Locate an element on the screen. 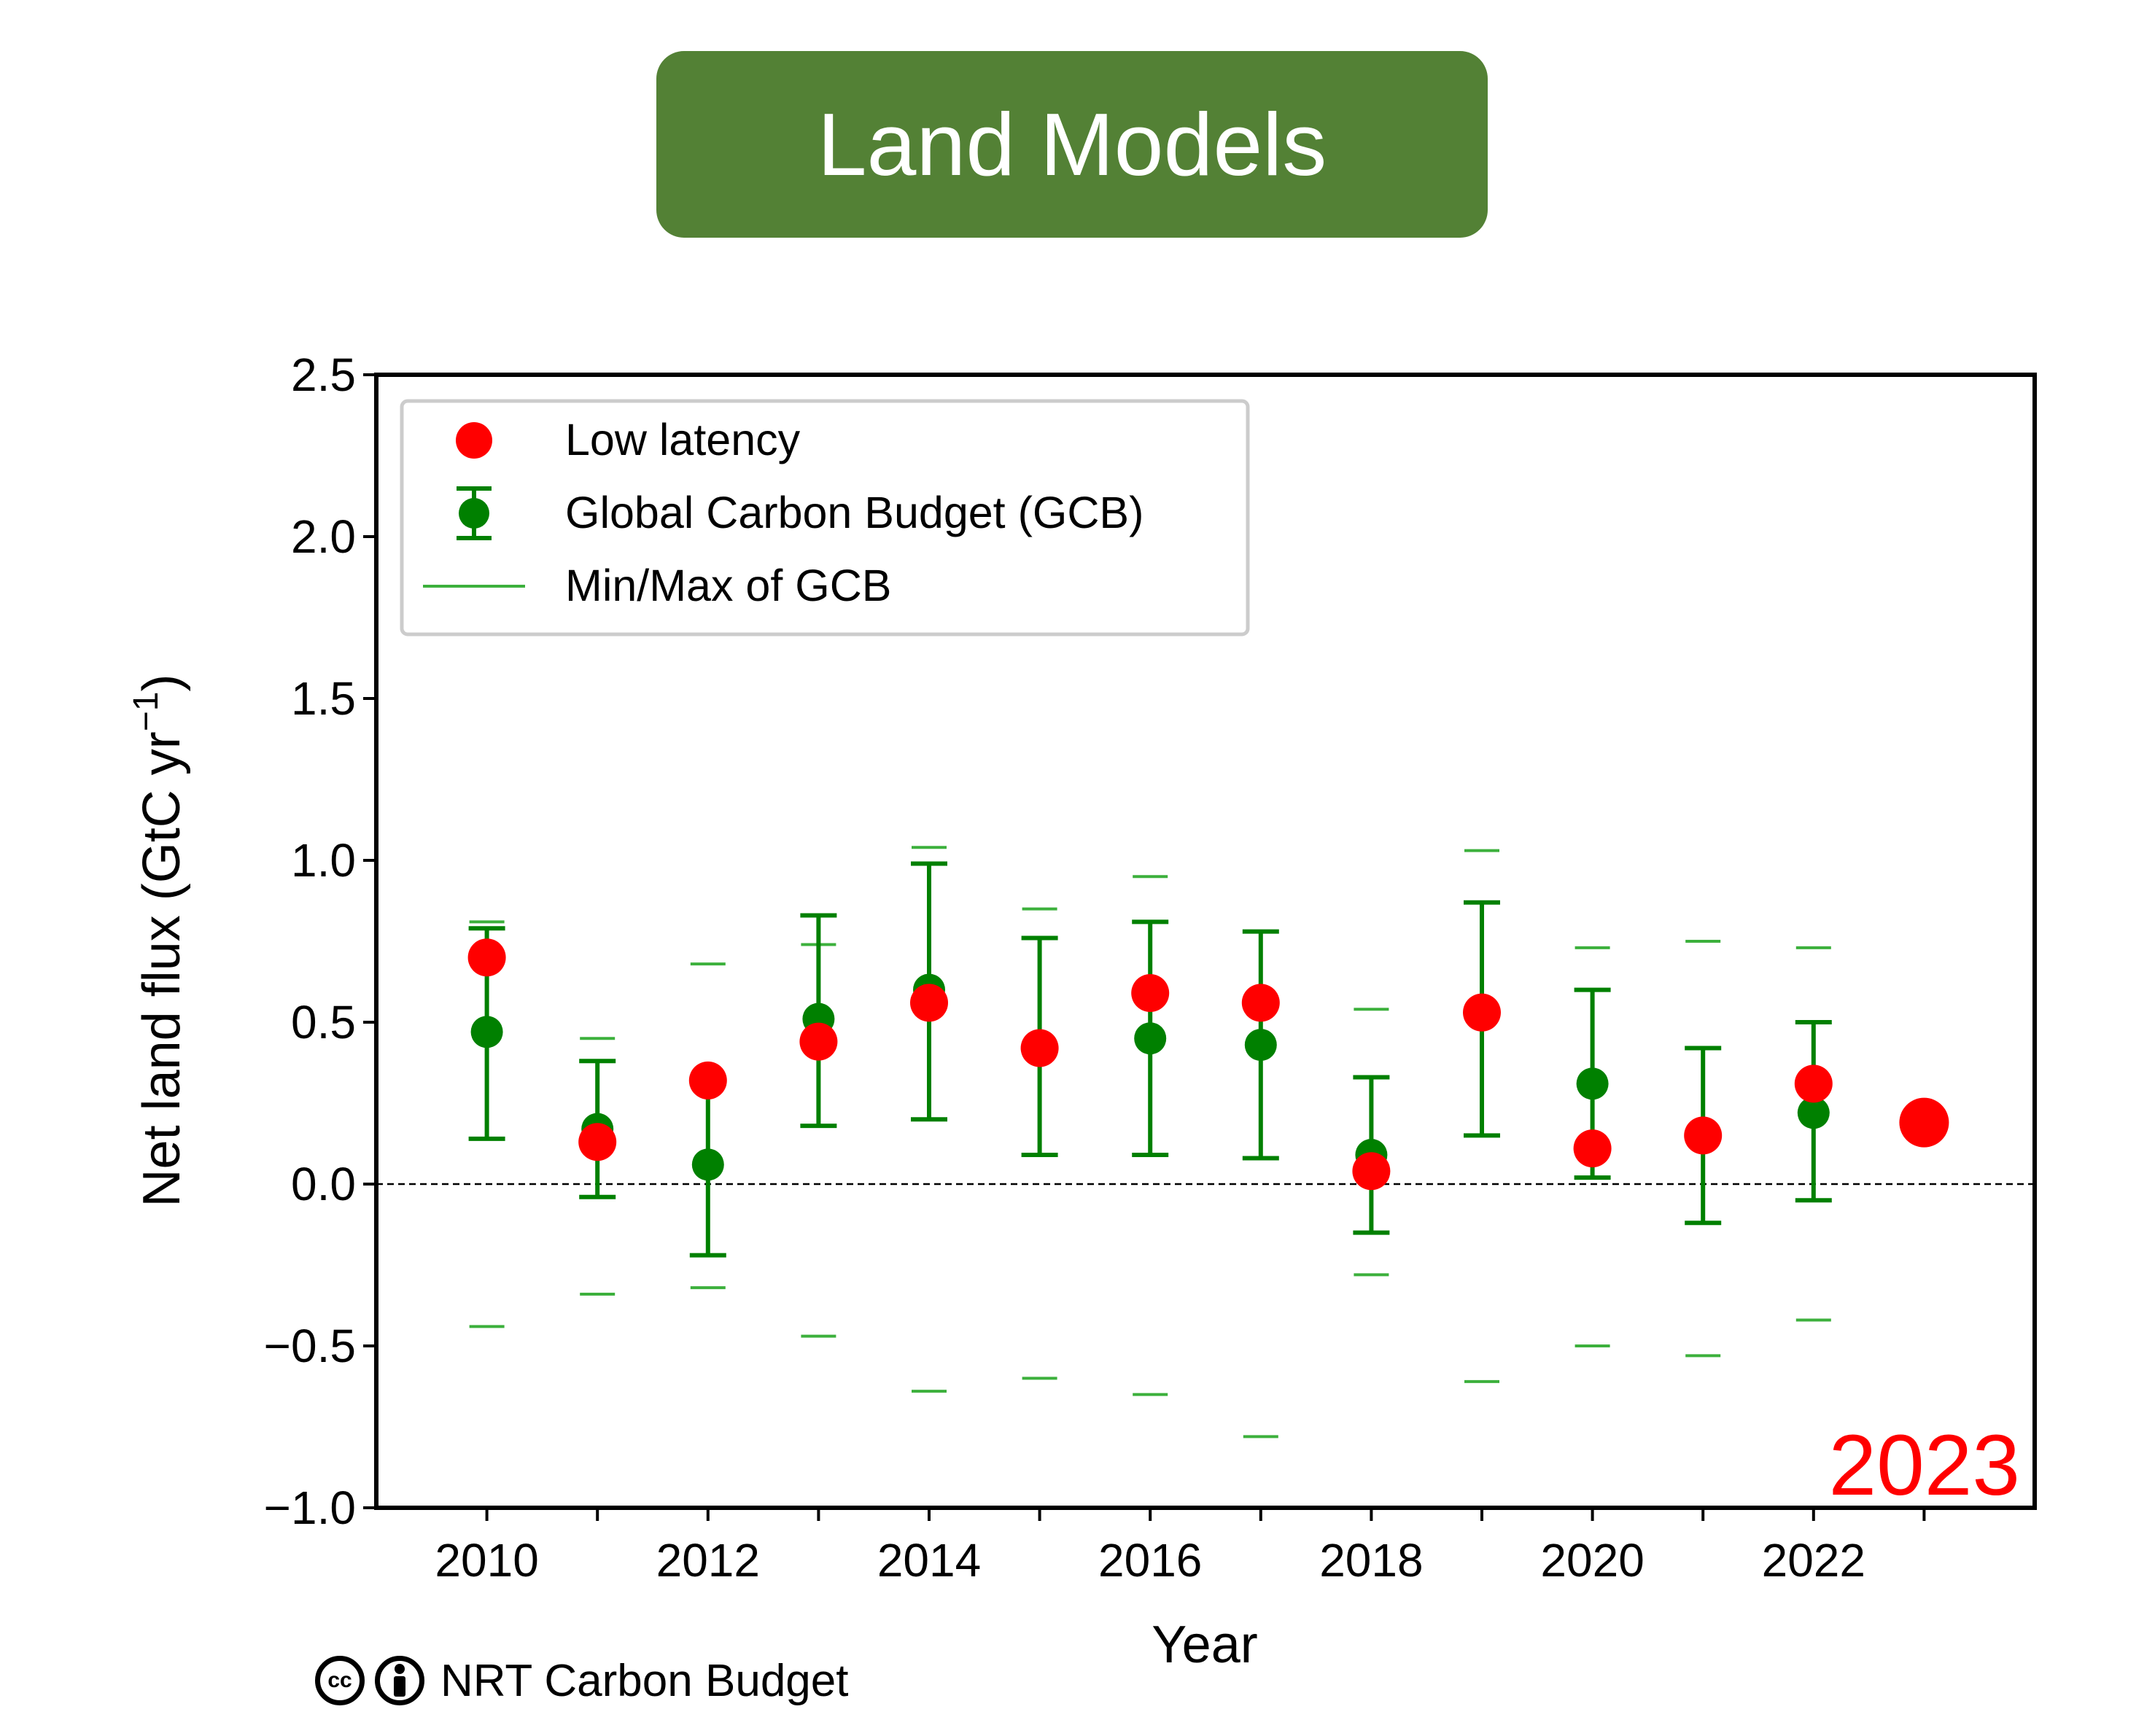 The image size is (2155, 1736). low-latency-point-2018 is located at coordinates (1371, 1172).